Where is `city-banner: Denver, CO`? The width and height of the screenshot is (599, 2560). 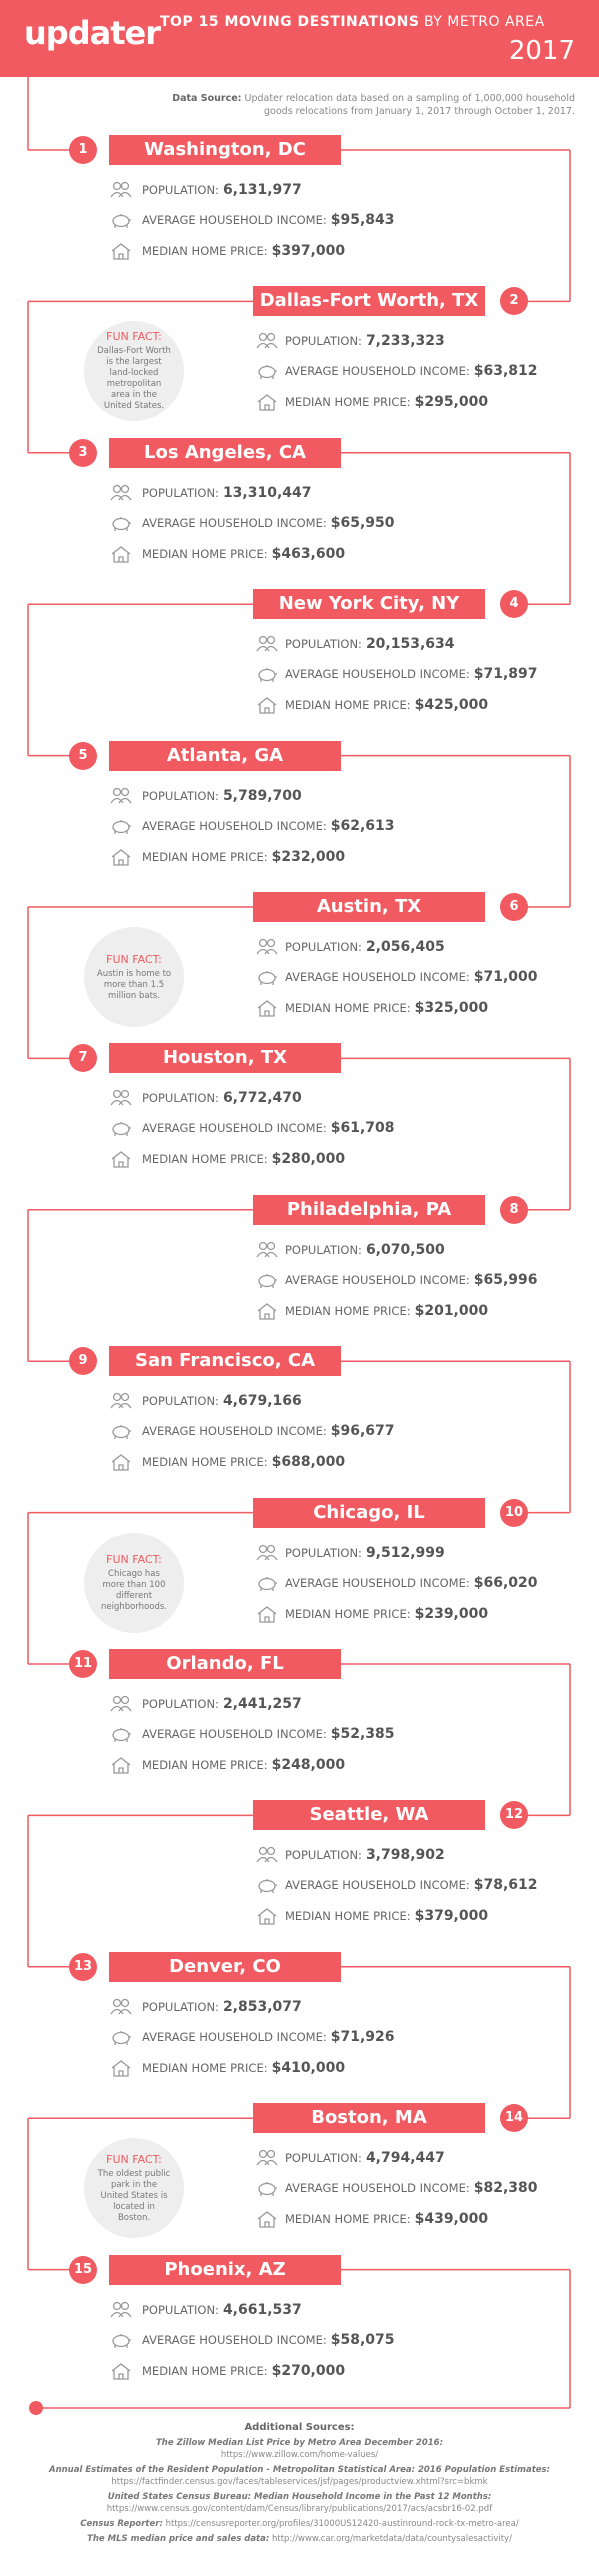
city-banner: Denver, CO is located at coordinates (225, 1966).